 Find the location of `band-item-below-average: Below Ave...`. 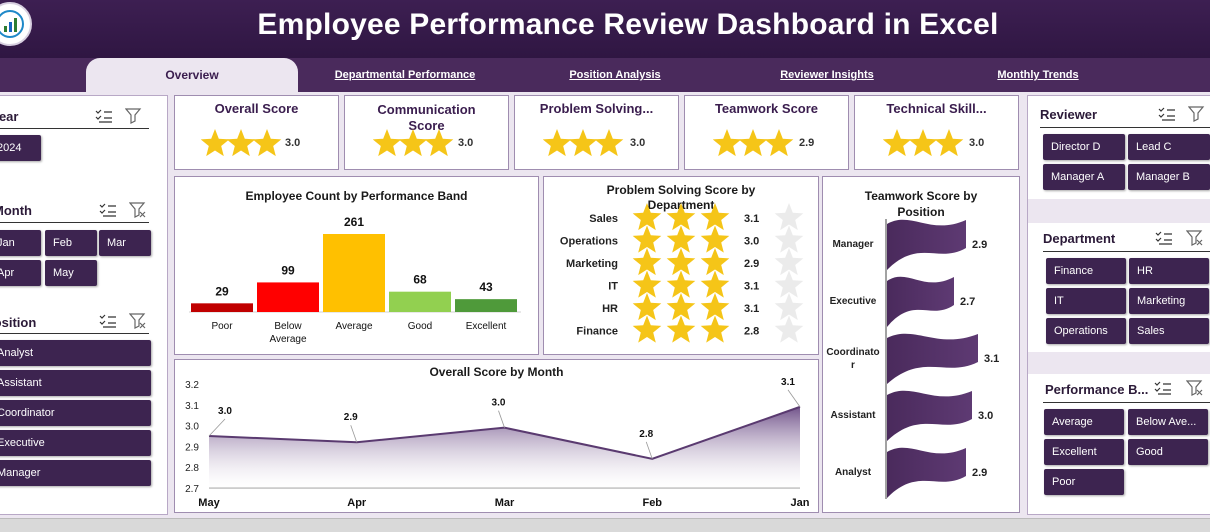

band-item-below-average: Below Ave... is located at coordinates (1168, 422).